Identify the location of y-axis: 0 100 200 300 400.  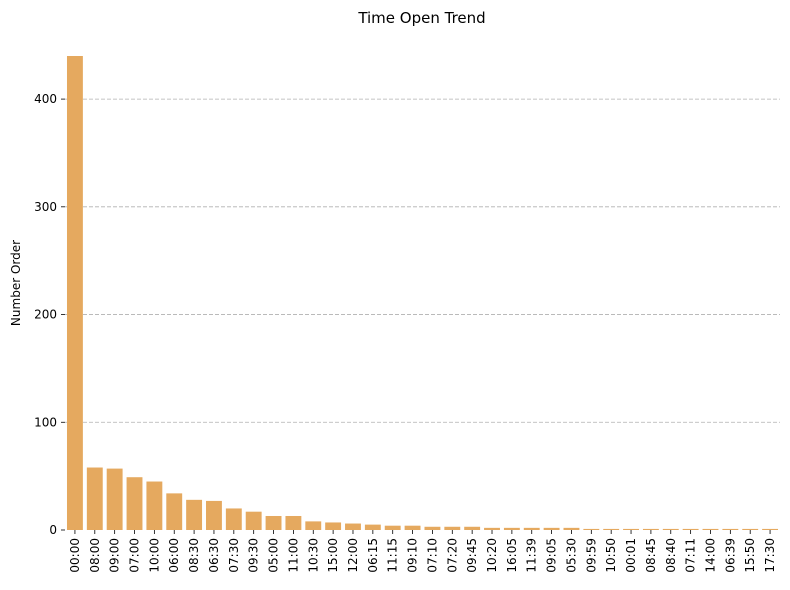
(49, 314).